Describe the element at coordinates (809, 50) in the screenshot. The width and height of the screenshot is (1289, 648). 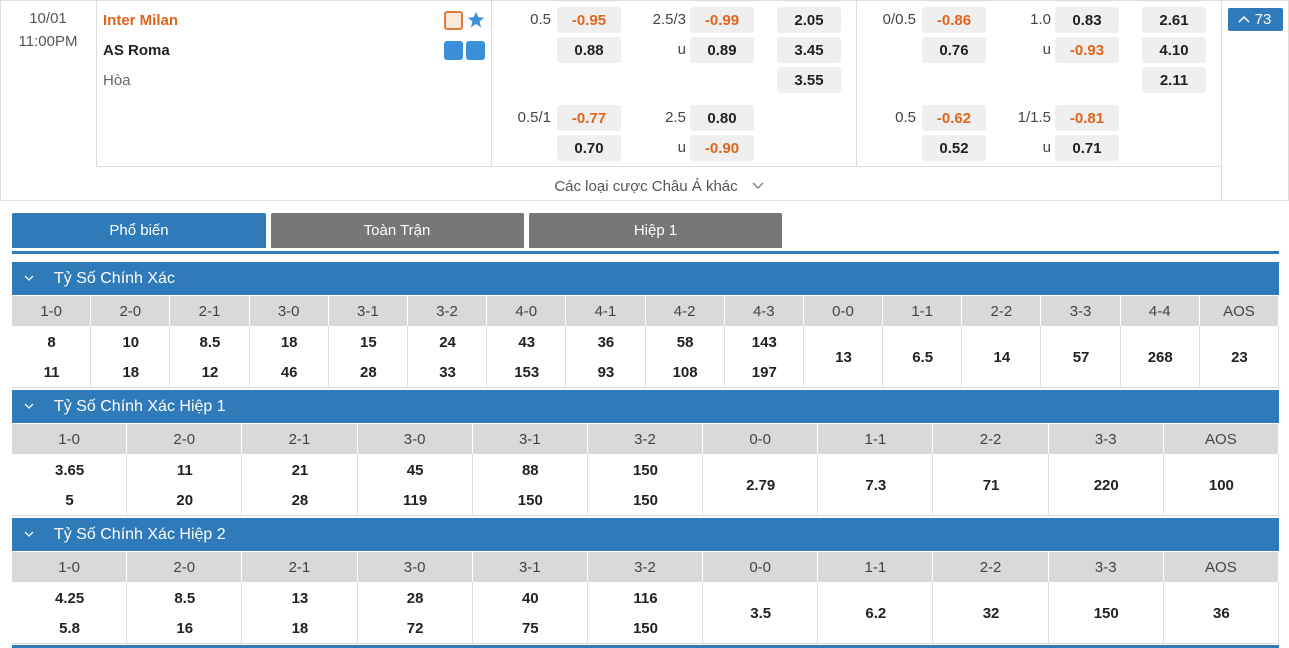
I see `result-odds: 3.45` at that location.